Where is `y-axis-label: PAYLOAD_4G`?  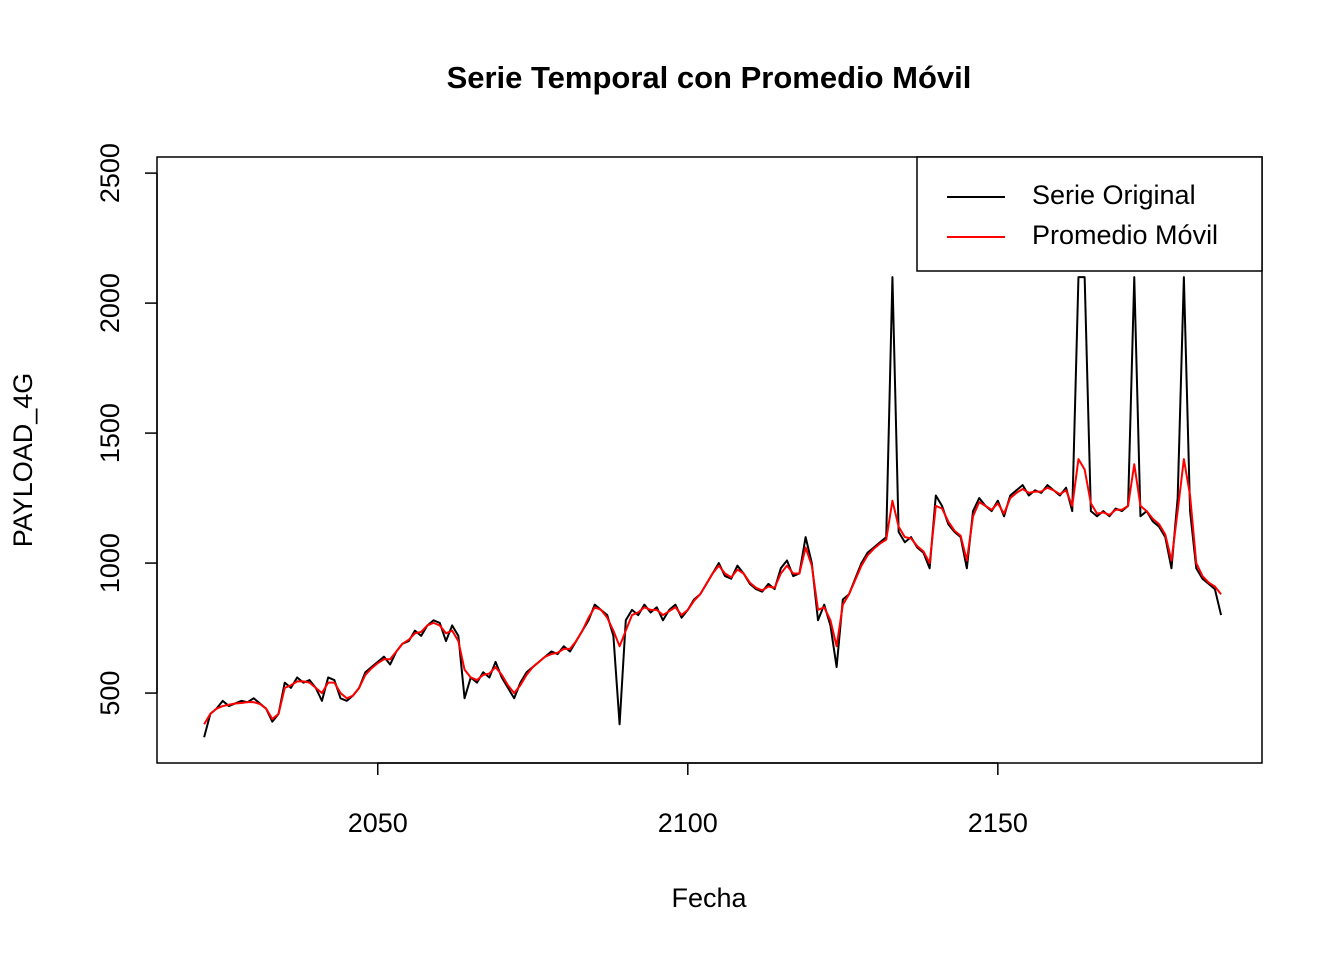
y-axis-label: PAYLOAD_4G is located at coordinates (23, 460).